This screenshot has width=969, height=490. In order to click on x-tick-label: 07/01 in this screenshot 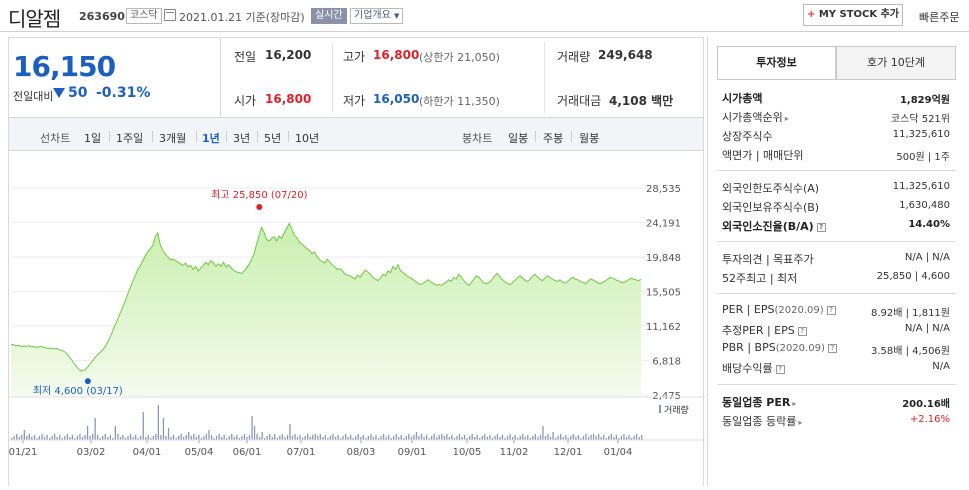, I will do `click(301, 452)`.